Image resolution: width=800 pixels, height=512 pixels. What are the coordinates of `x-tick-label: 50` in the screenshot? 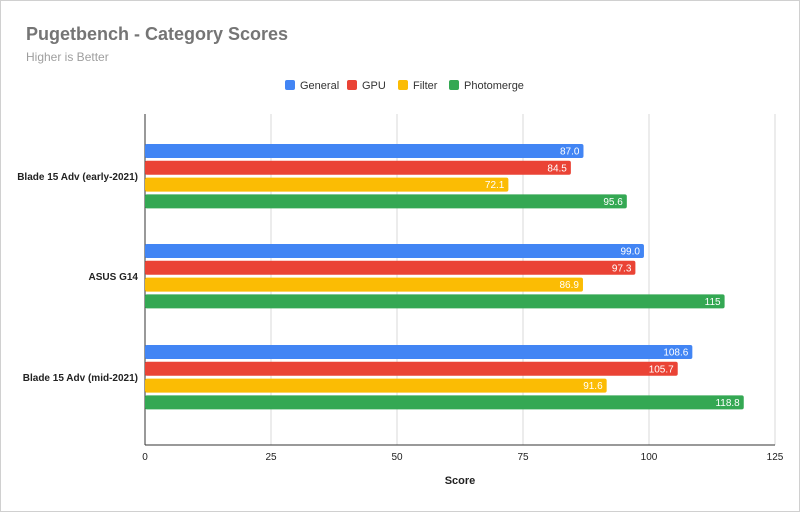 It's located at (397, 457).